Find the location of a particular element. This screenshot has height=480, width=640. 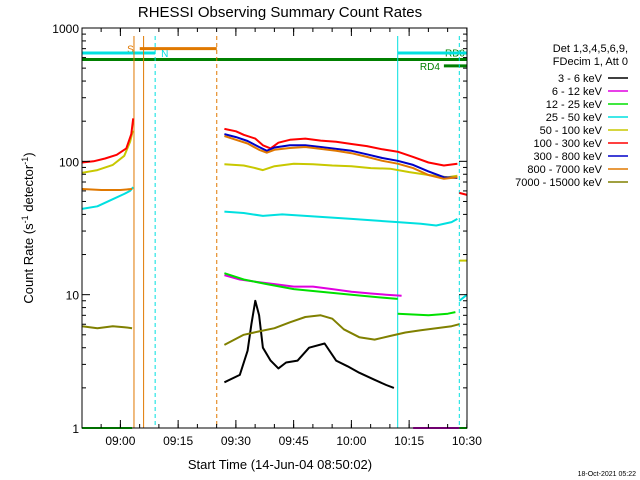

y-tick-label: 1000 is located at coordinates (65, 29).